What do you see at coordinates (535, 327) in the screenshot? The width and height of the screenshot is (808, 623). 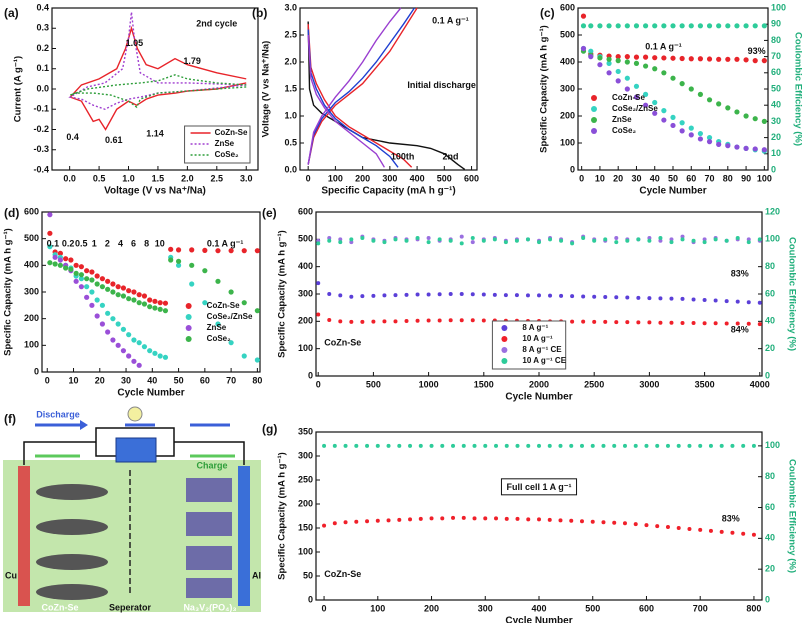 I see `legend-label: 8 A g⁻¹` at bounding box center [535, 327].